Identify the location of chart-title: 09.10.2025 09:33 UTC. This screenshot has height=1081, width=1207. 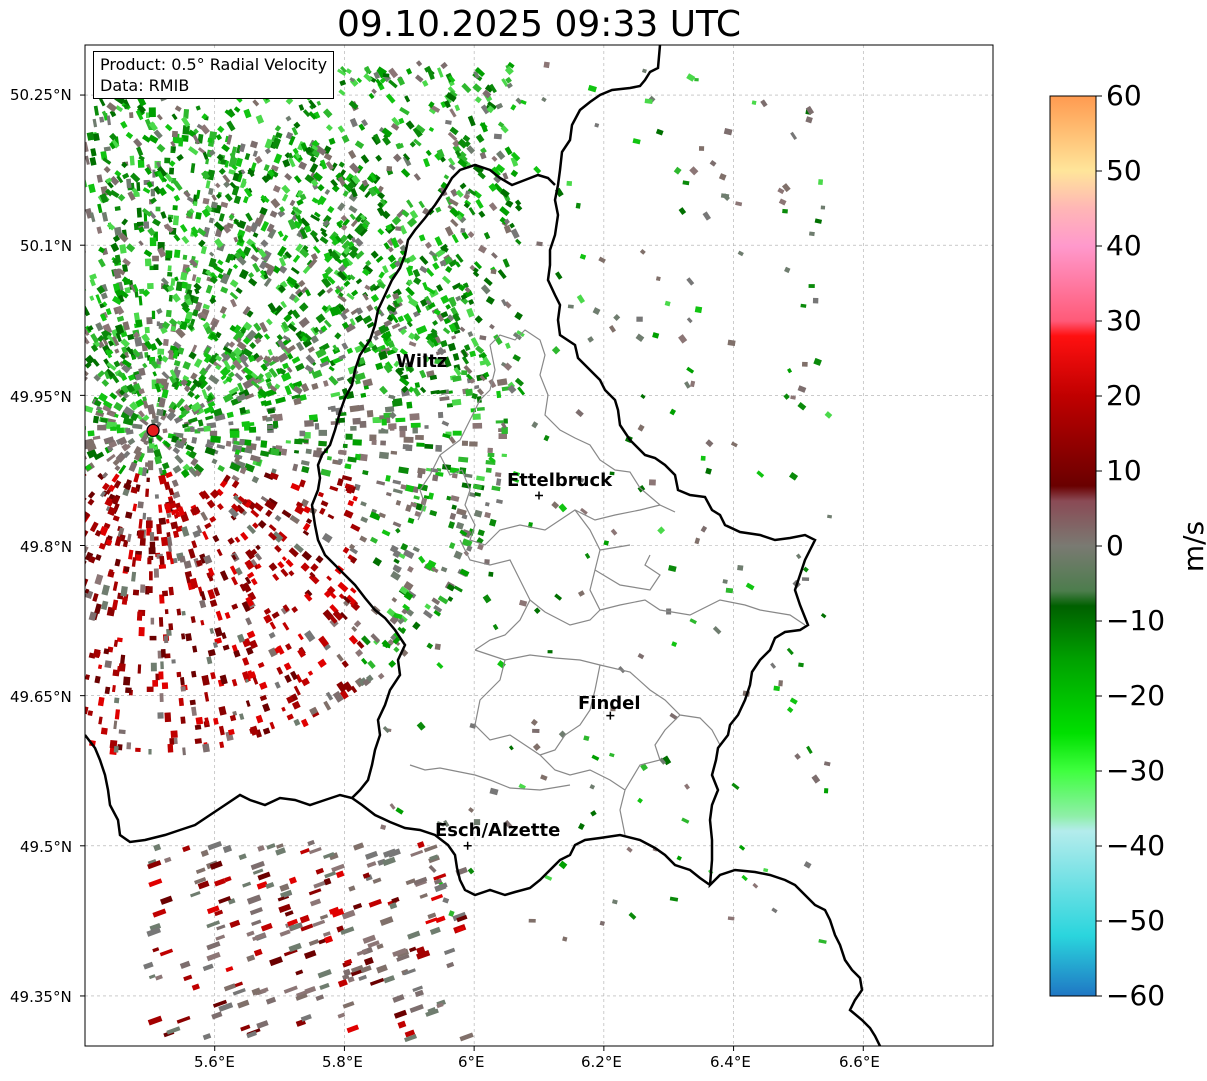
(539, 24).